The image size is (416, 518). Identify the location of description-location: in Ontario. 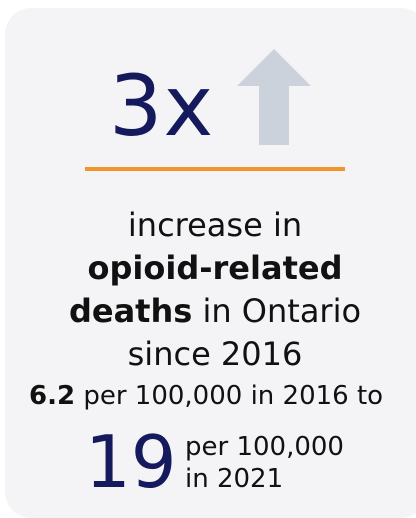
(277, 311).